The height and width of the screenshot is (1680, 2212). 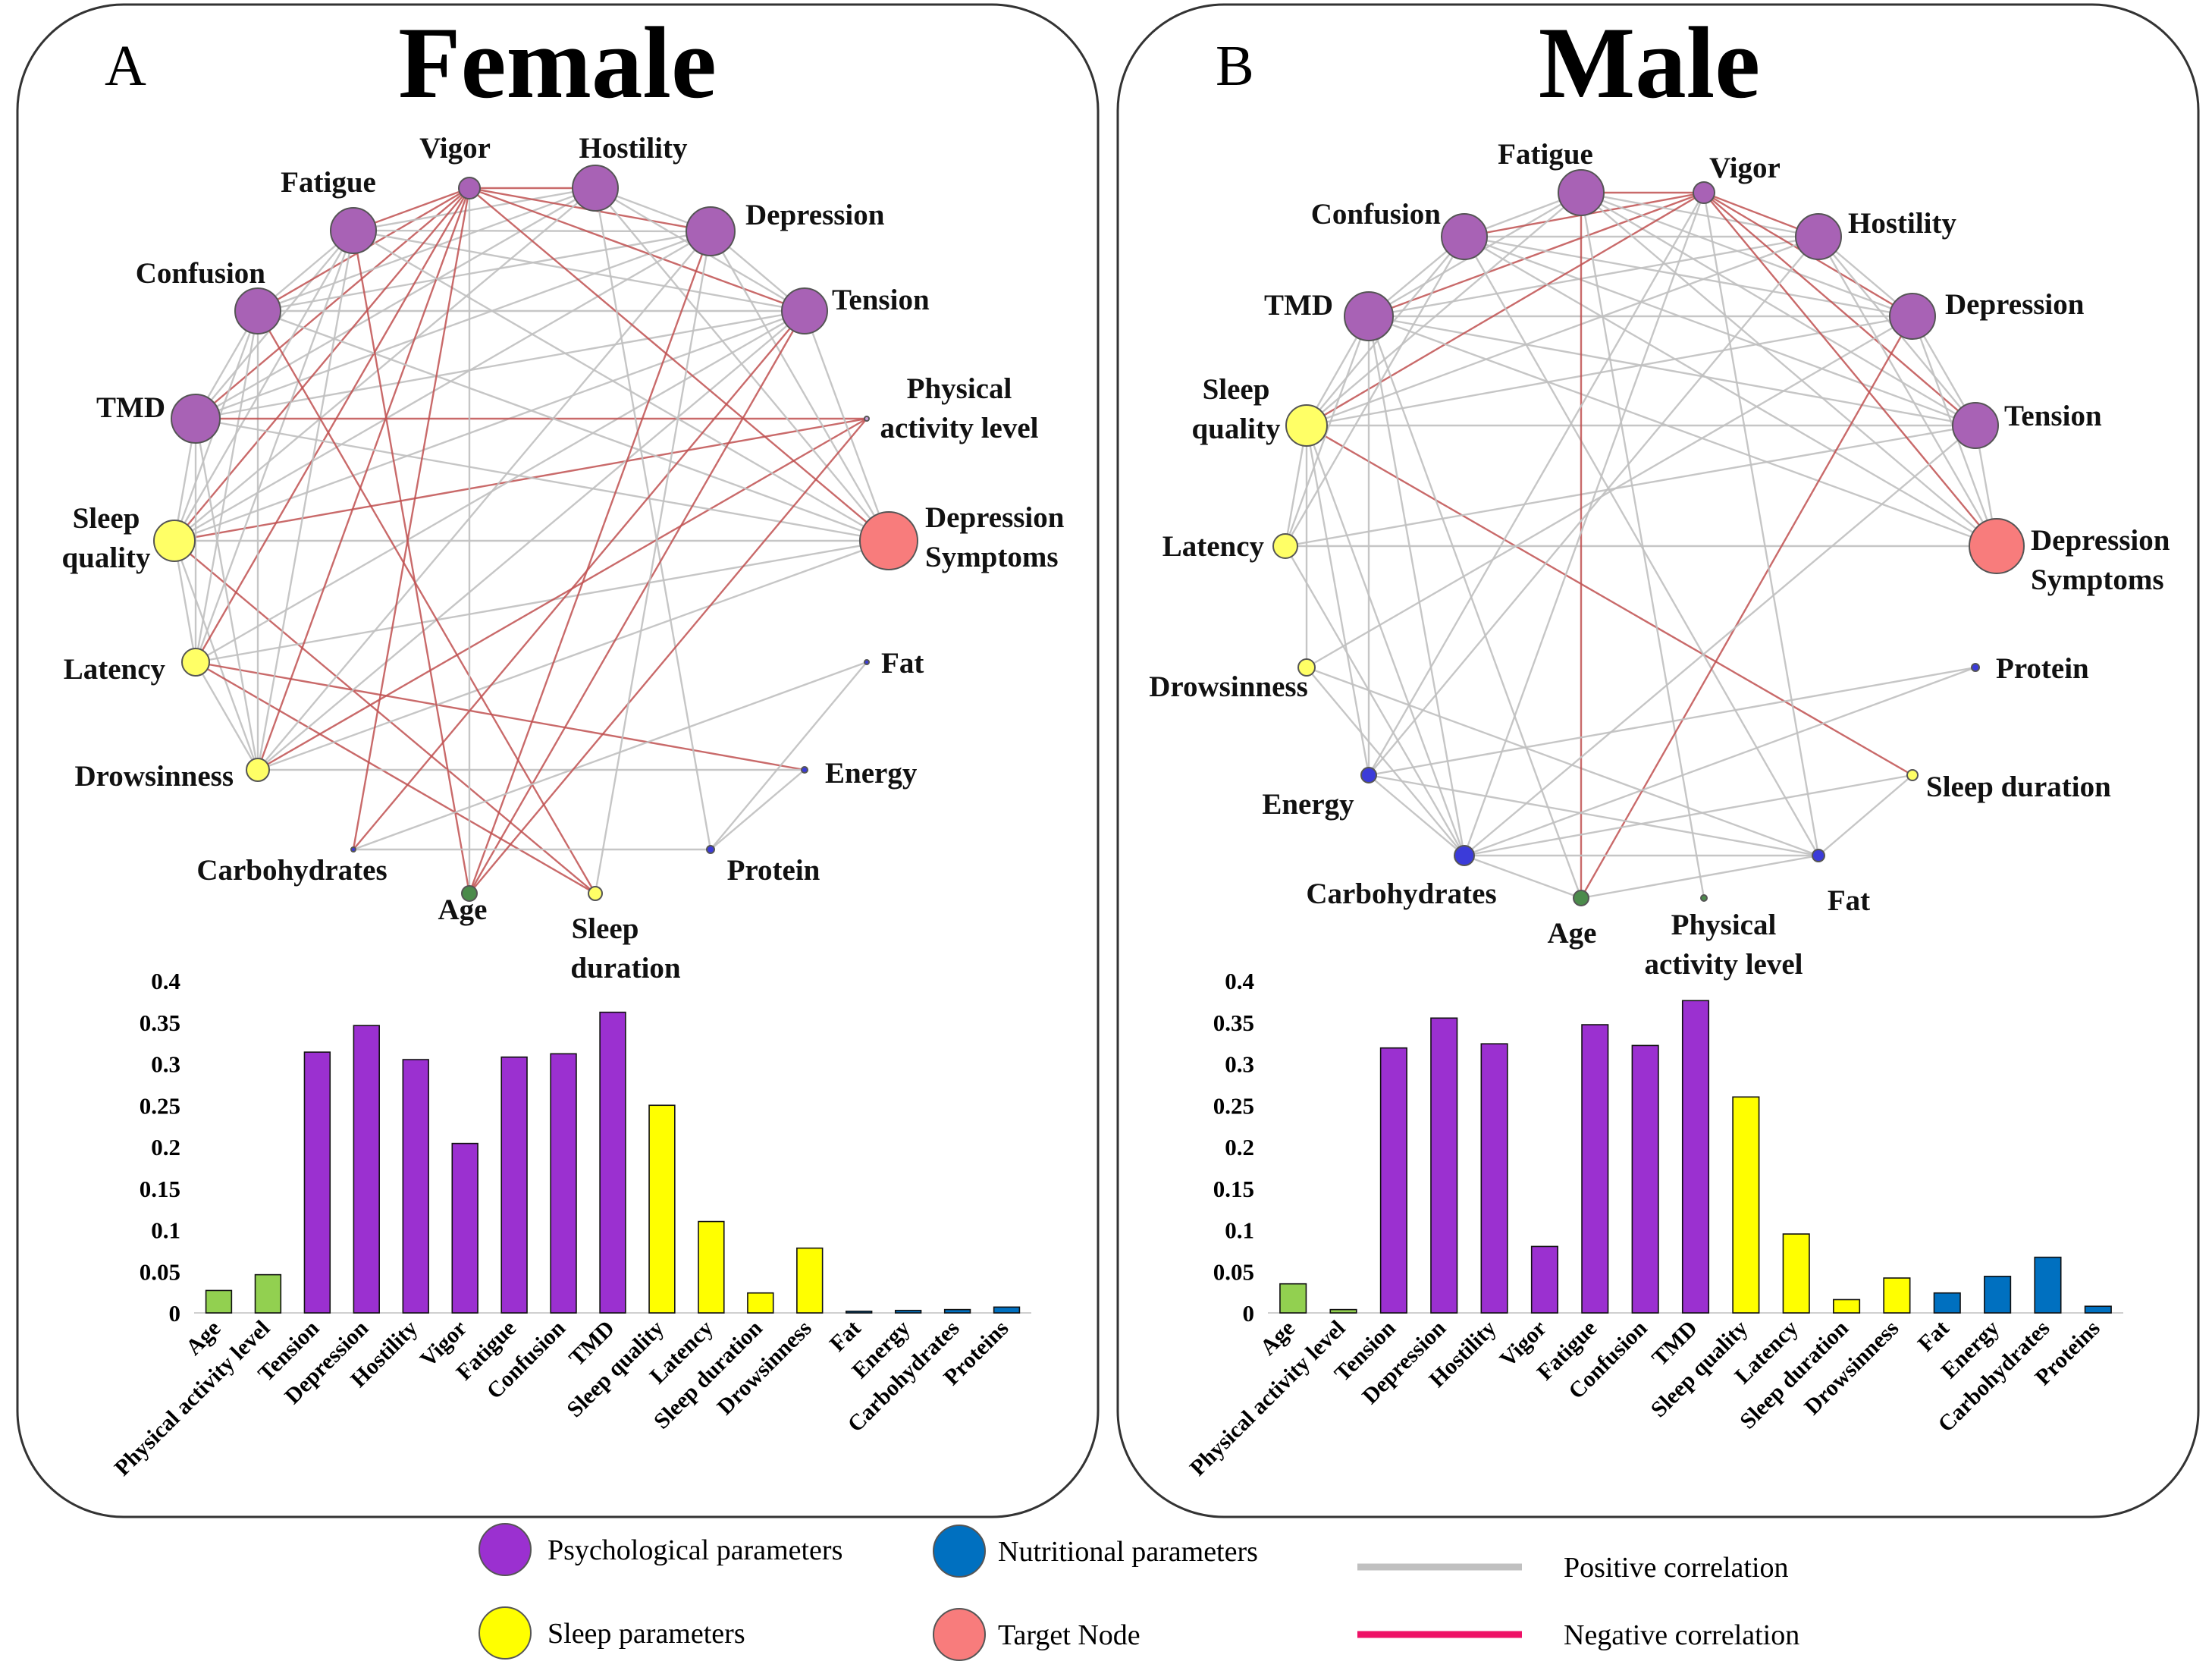 I want to click on label-b-depression-symptoms-1: Depression, so click(x=2100, y=540).